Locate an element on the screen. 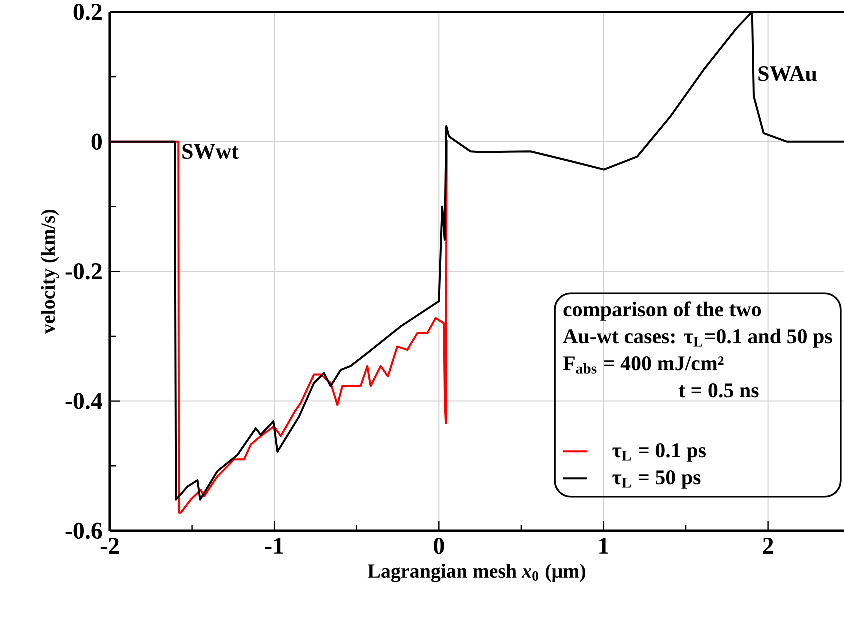  y-tick-label: -0.4 is located at coordinates (84, 401).